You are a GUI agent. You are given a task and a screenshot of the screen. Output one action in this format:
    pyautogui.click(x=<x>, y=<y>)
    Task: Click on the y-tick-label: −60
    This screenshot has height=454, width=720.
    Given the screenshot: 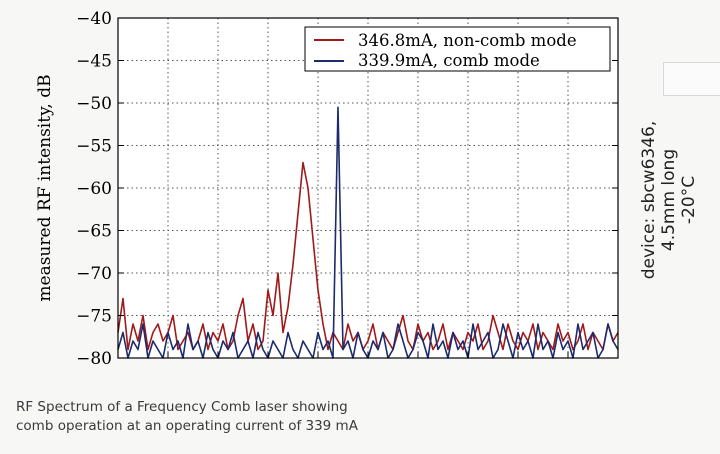 What is the action you would take?
    pyautogui.click(x=94, y=189)
    